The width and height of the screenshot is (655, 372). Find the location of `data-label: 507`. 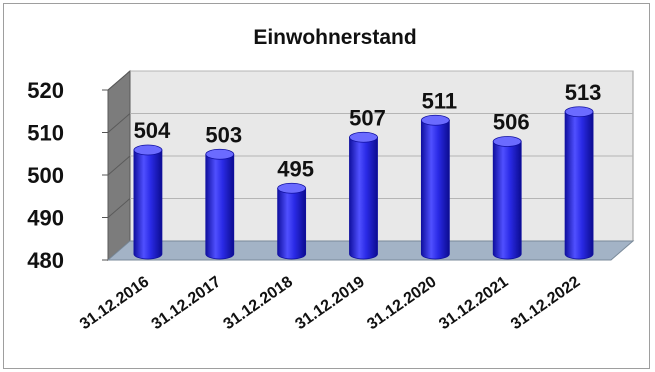

data-label: 507 is located at coordinates (367, 117).